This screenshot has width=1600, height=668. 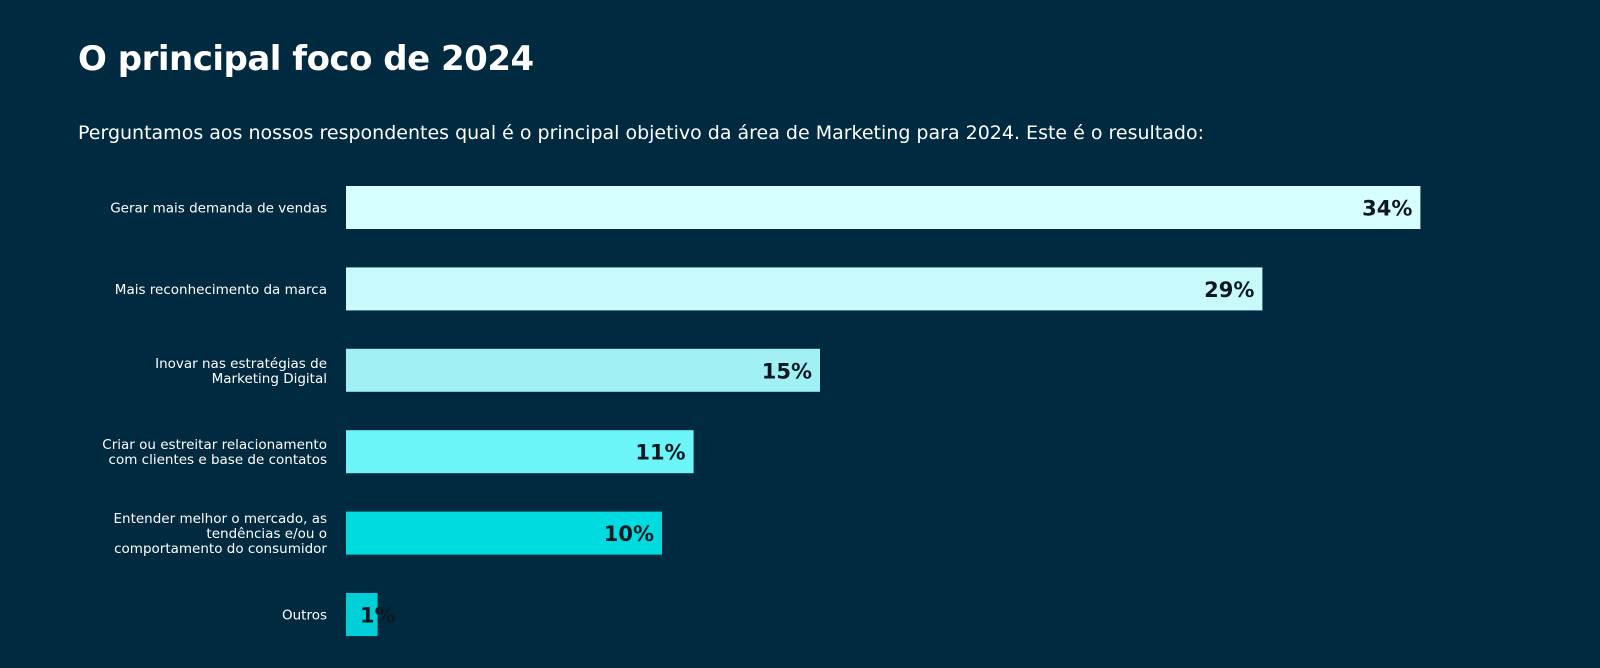 I want to click on category-label-line: Entender melhor o mercado, as, so click(x=221, y=519).